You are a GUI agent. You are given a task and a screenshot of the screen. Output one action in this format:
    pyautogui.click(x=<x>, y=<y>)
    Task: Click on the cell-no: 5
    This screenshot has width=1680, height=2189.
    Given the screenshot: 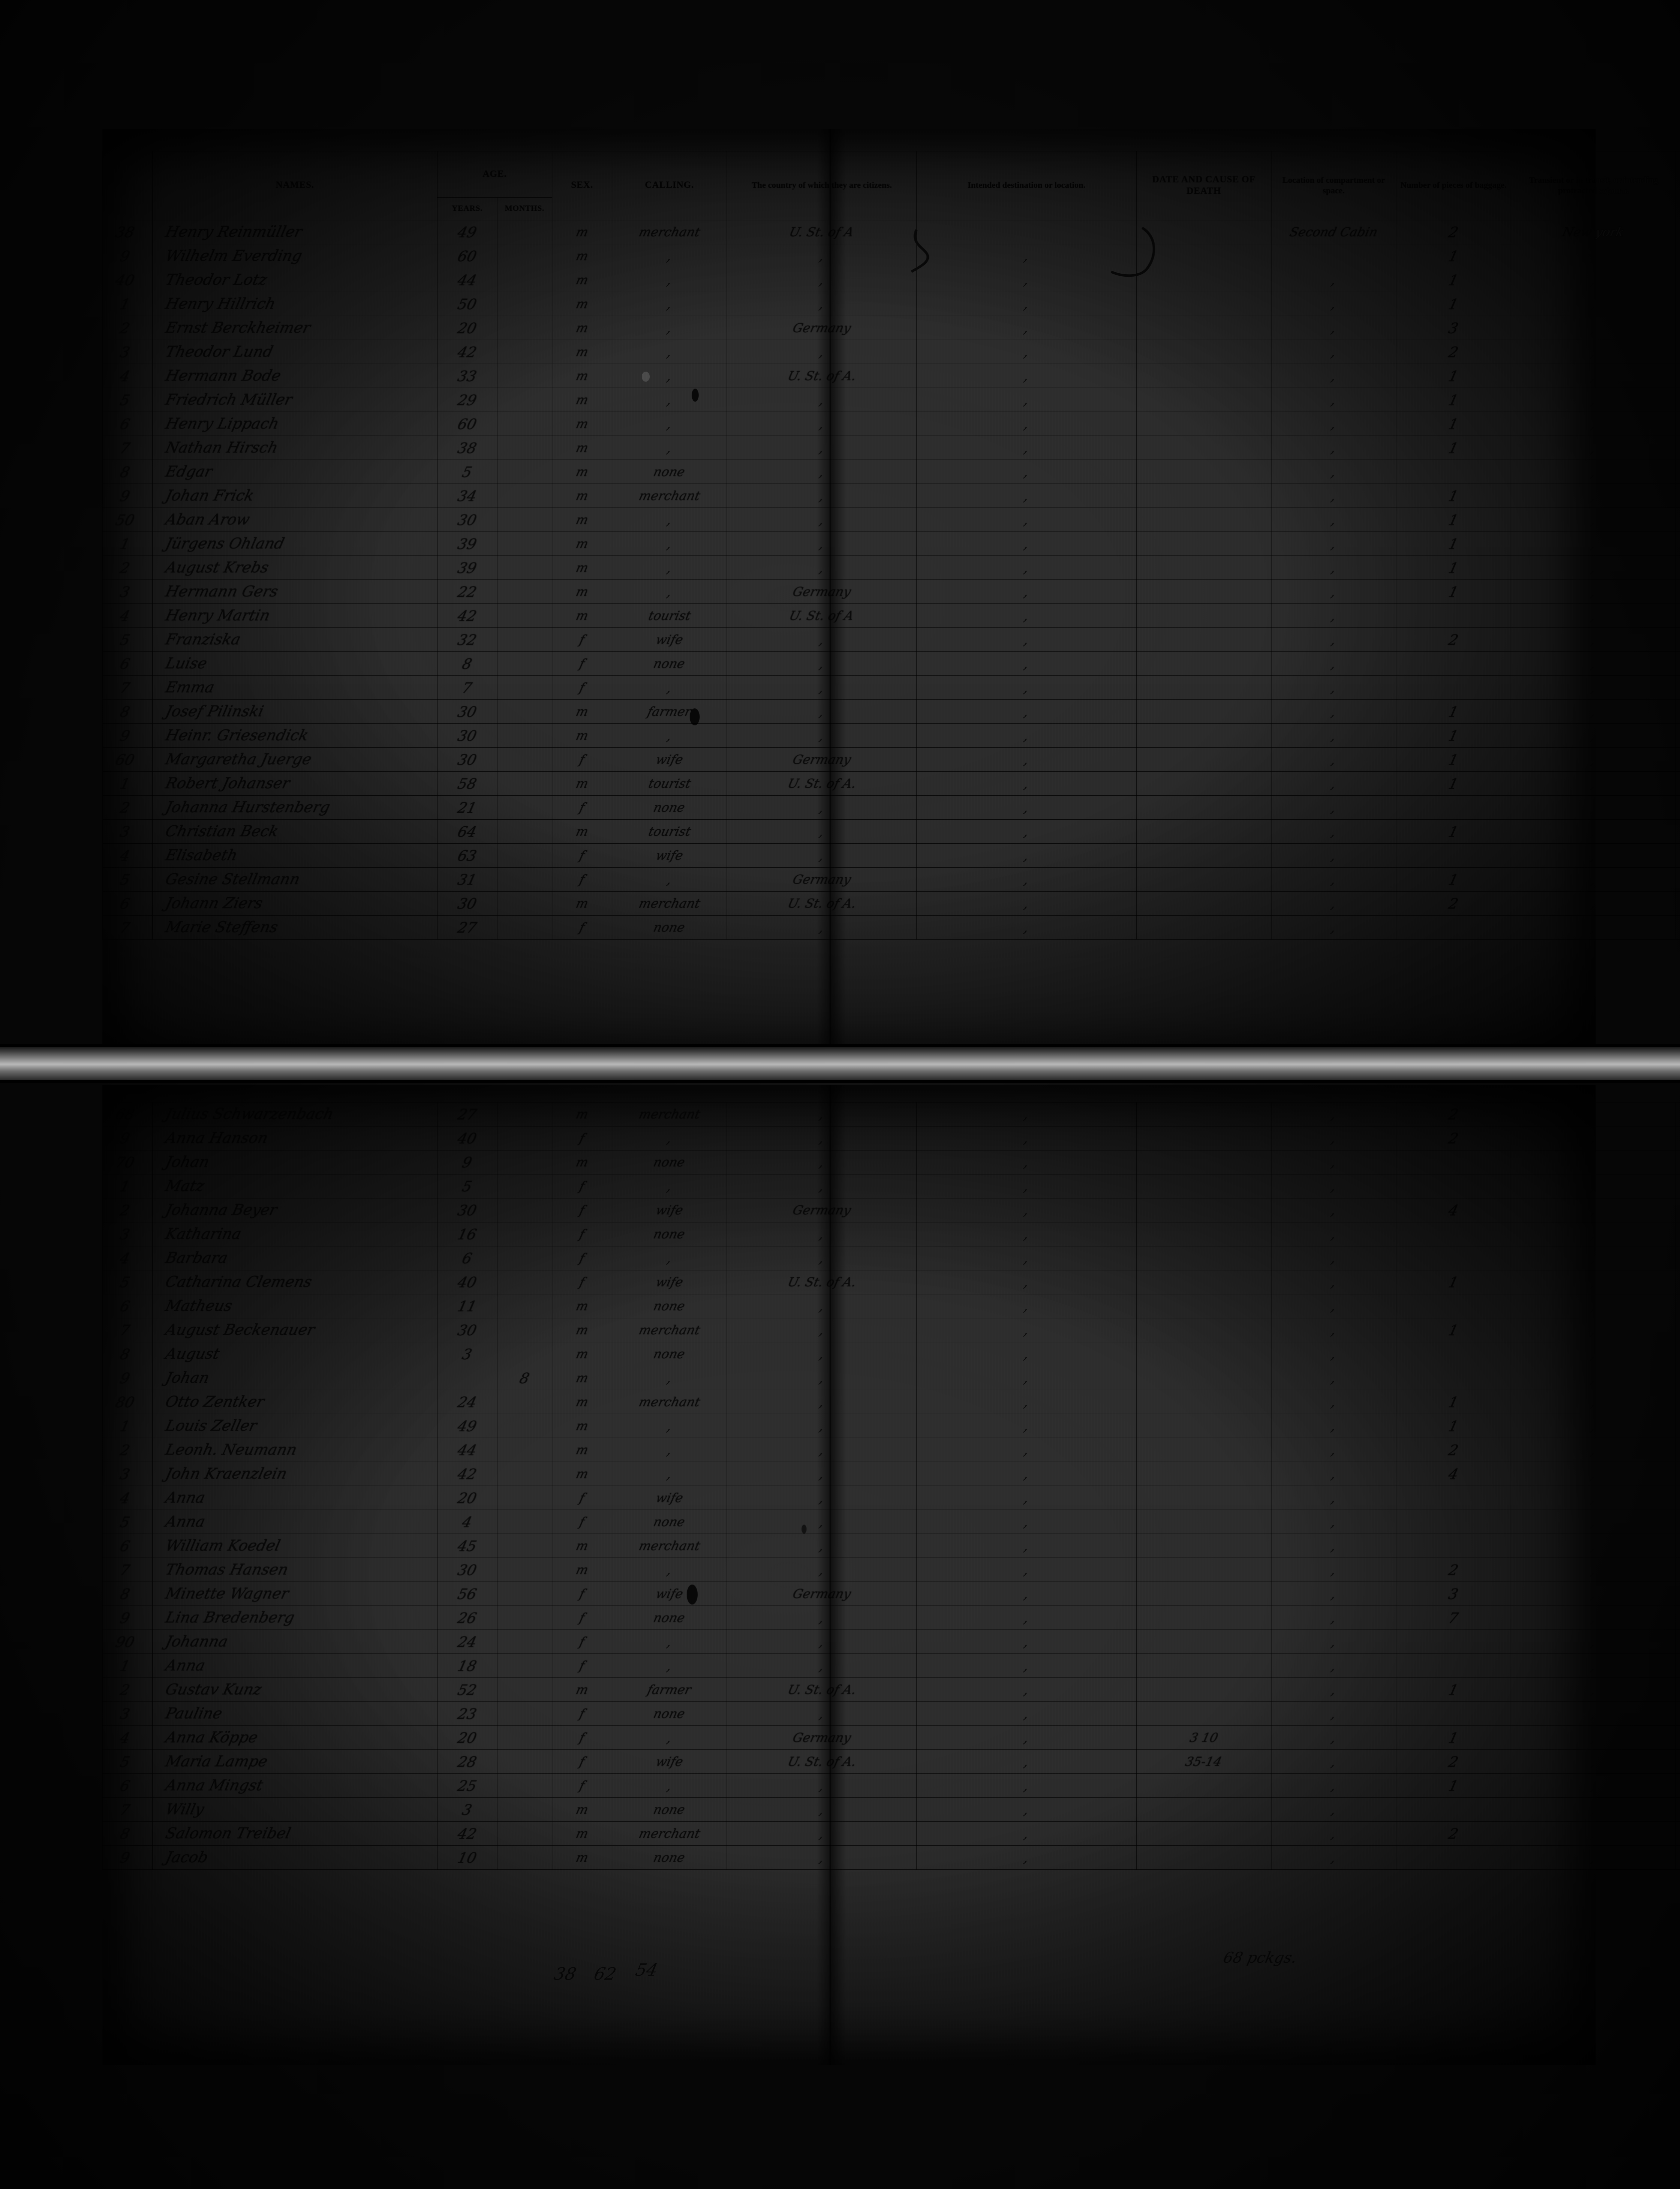 What is the action you would take?
    pyautogui.click(x=127, y=400)
    